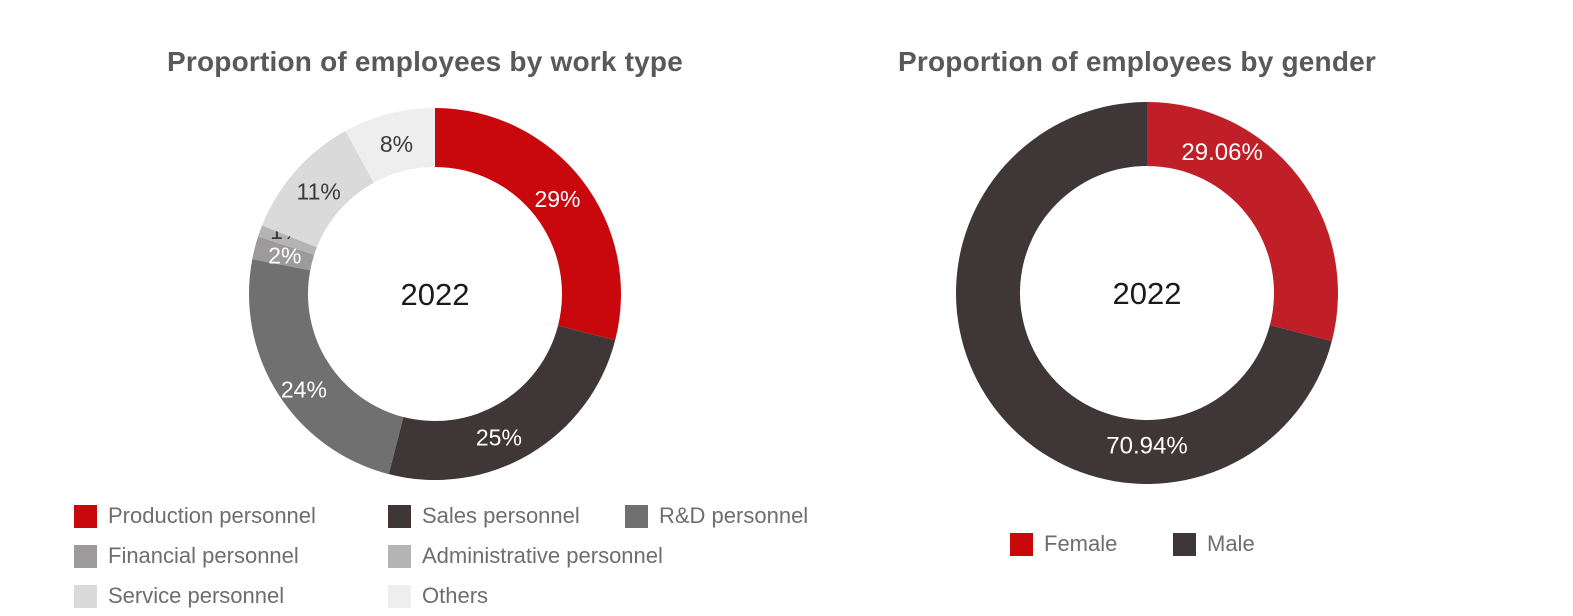  I want to click on donut-slice-financial-personnel, so click(283, 253).